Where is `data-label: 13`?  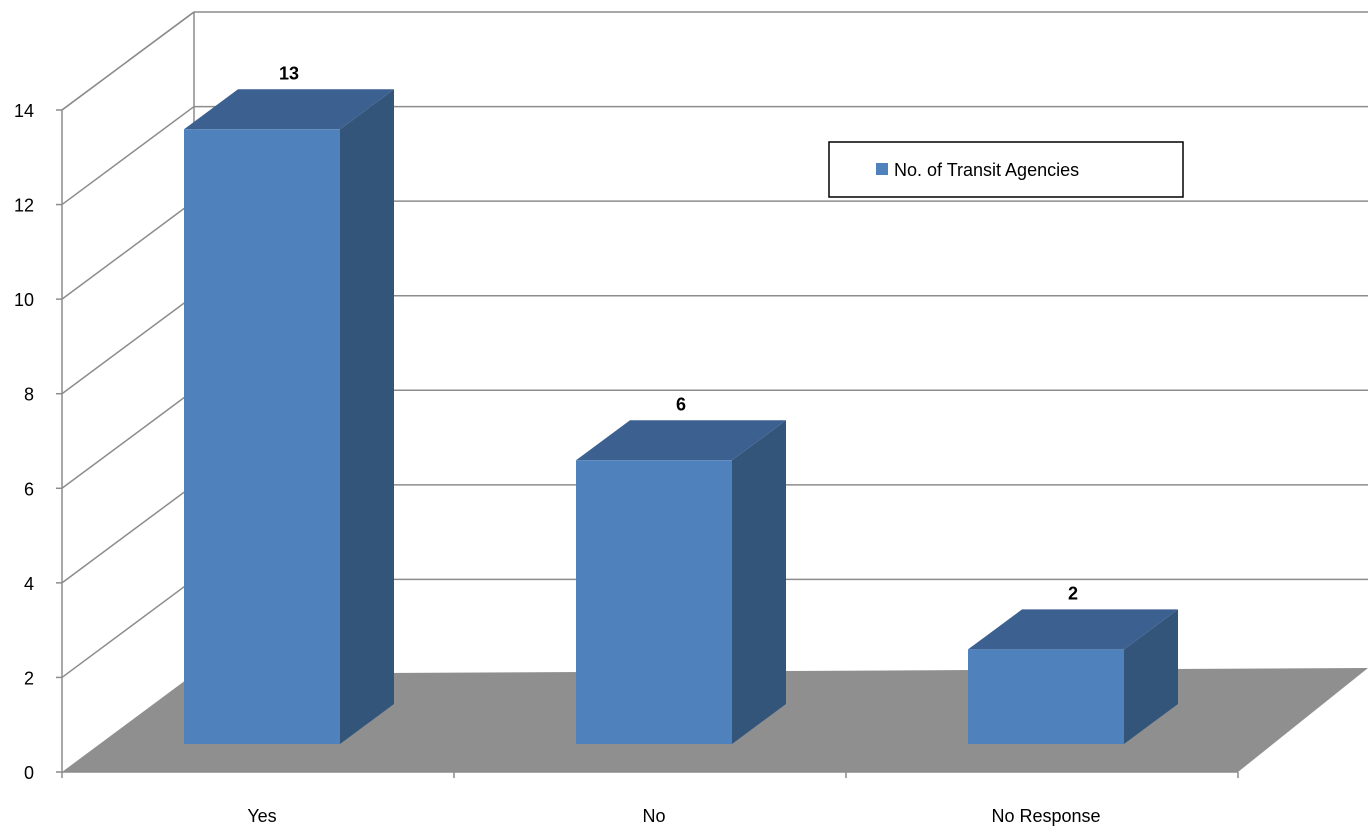 data-label: 13 is located at coordinates (289, 73).